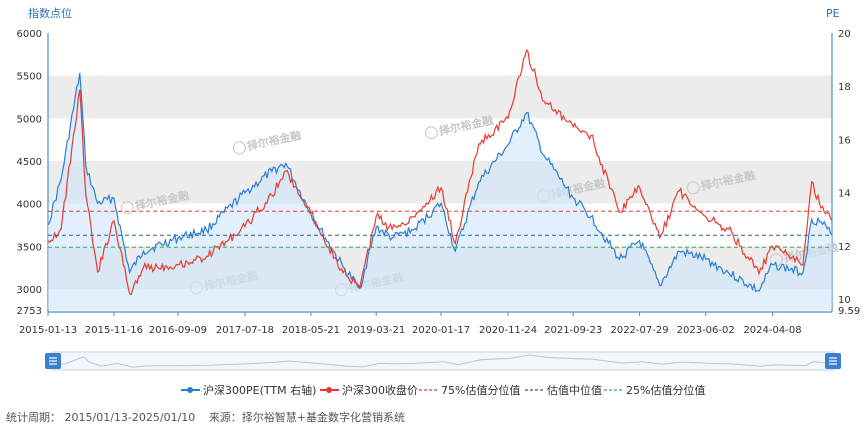 Image resolution: width=865 pixels, height=432 pixels. What do you see at coordinates (844, 34) in the screenshot?
I see `right-tick-label: 20` at bounding box center [844, 34].